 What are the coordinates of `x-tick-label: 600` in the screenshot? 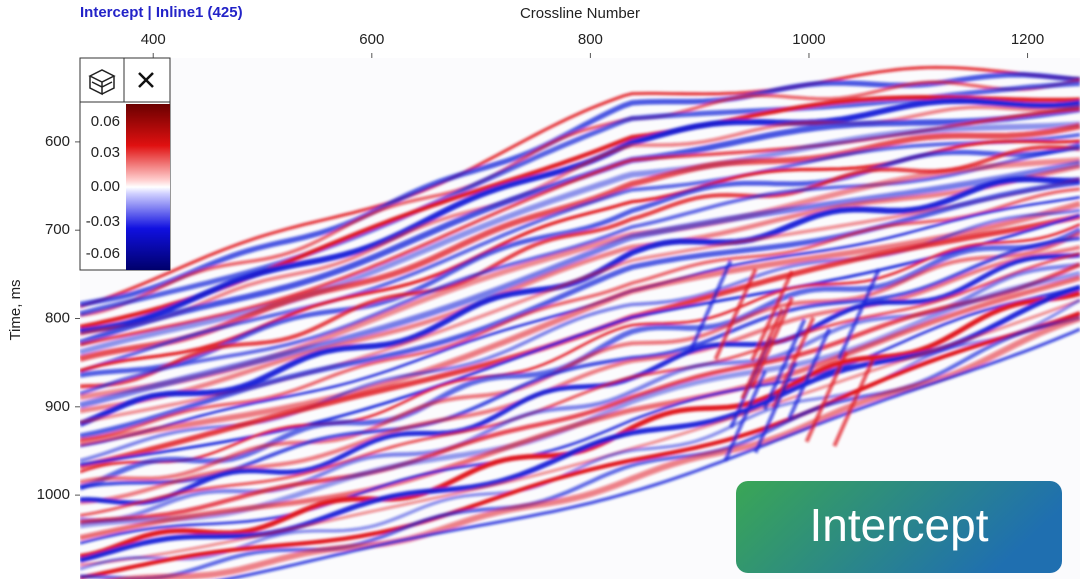 It's located at (371, 39).